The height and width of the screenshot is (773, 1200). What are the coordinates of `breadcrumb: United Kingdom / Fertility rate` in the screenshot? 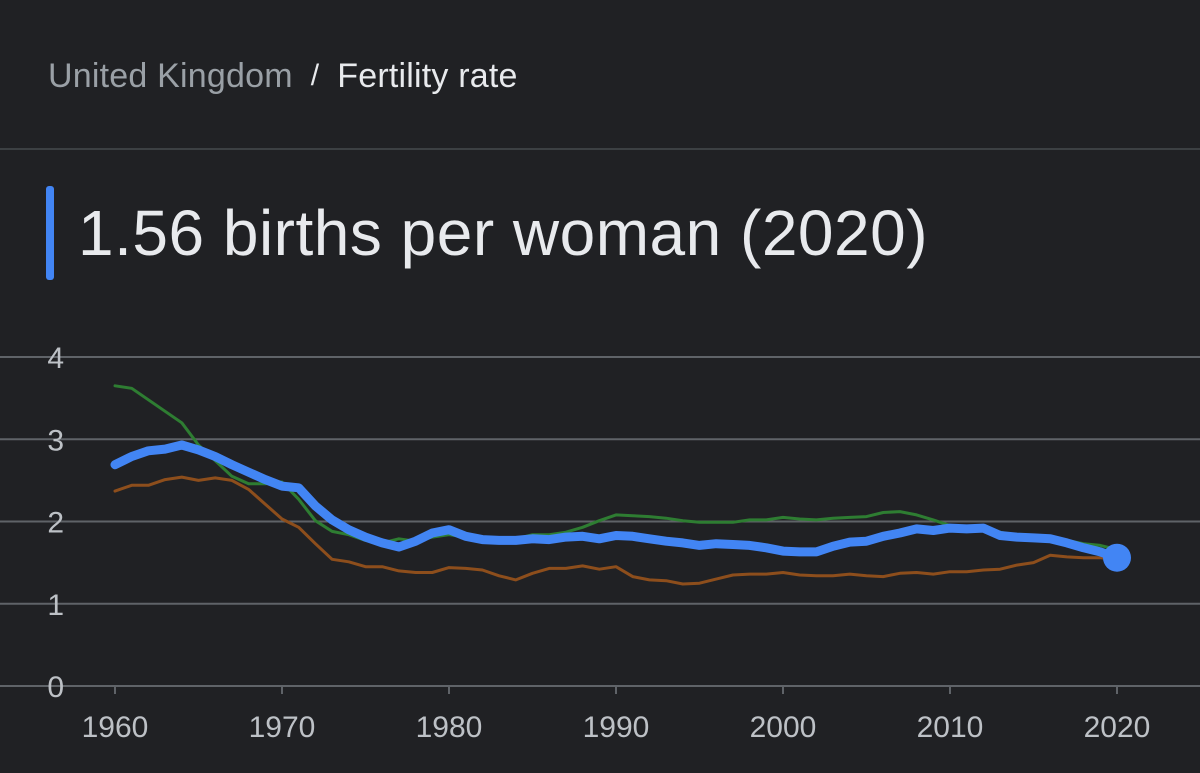 It's located at (283, 76).